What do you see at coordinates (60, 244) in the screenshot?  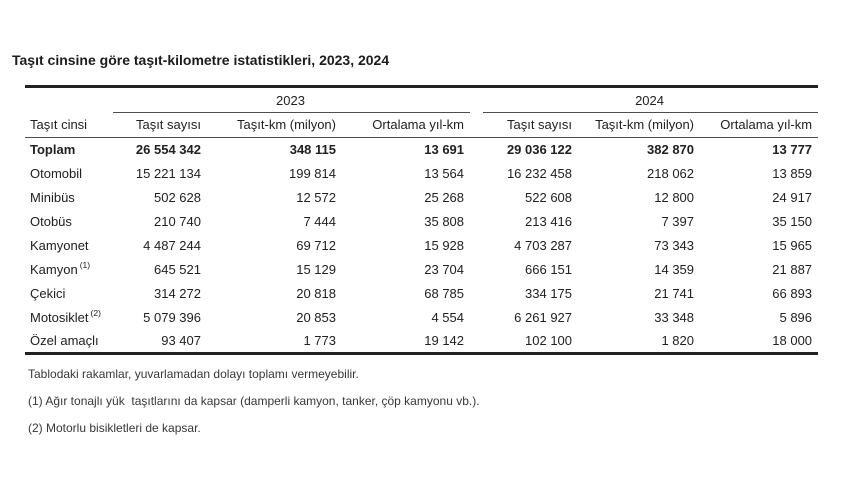 I see `row-label: Kamyonet` at bounding box center [60, 244].